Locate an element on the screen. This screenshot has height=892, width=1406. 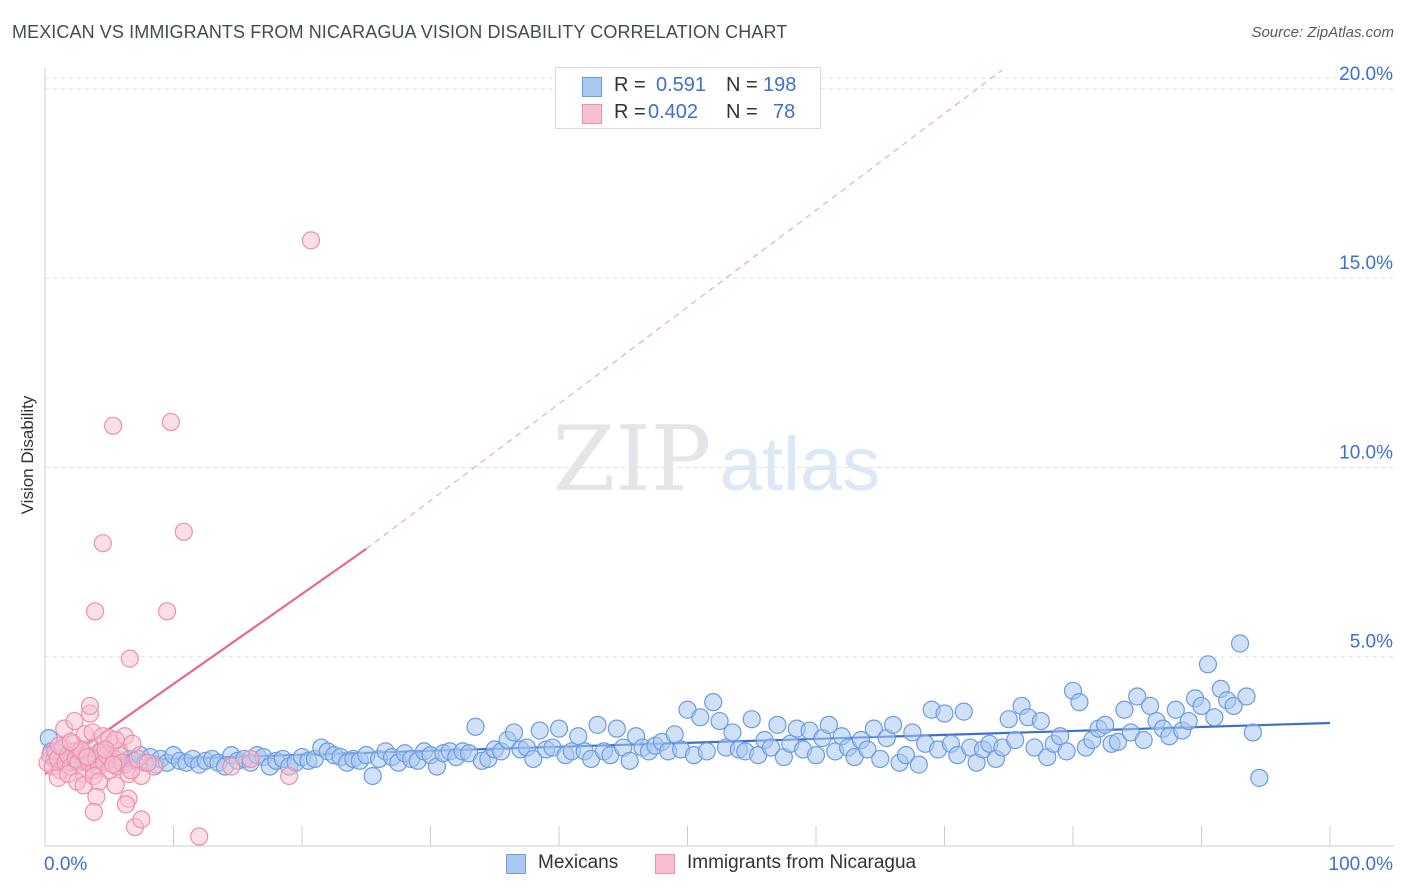
y-tick-label: 5.0% is located at coordinates (1371, 642).